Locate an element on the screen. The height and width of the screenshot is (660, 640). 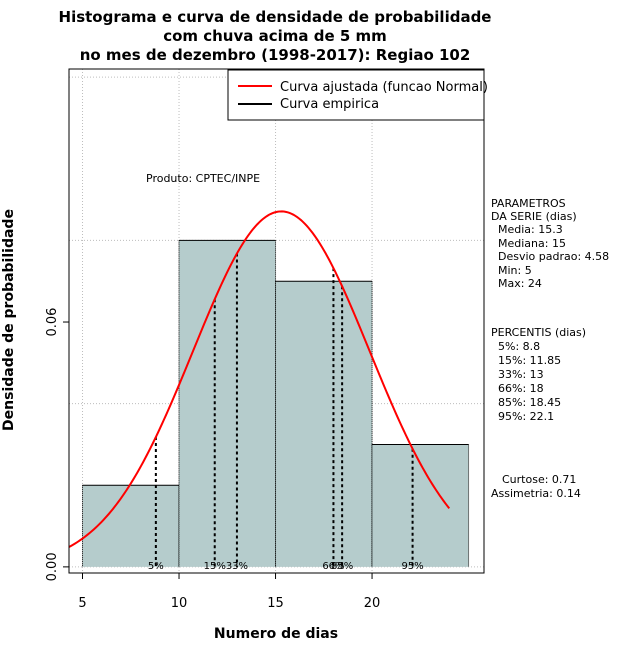
x-axis-label: Numero de dias is located at coordinates (276, 634).